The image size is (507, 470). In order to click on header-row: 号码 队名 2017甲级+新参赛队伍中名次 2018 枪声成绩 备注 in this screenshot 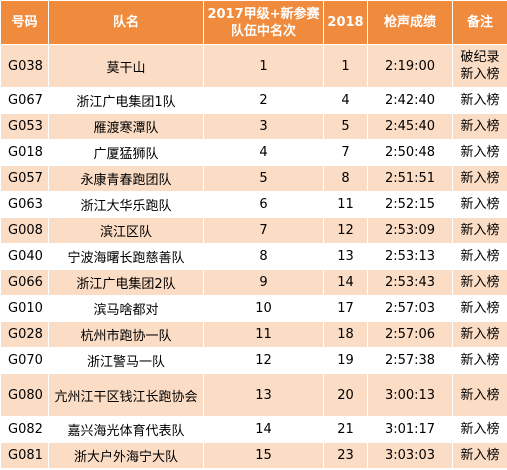, I will do `click(253, 22)`.